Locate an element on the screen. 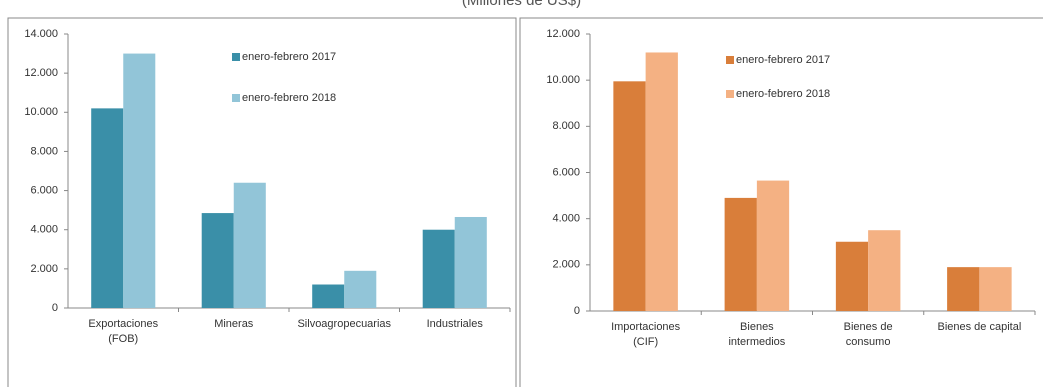 This screenshot has height=387, width=1043. x-tick-label: Bienes de capital is located at coordinates (979, 327).